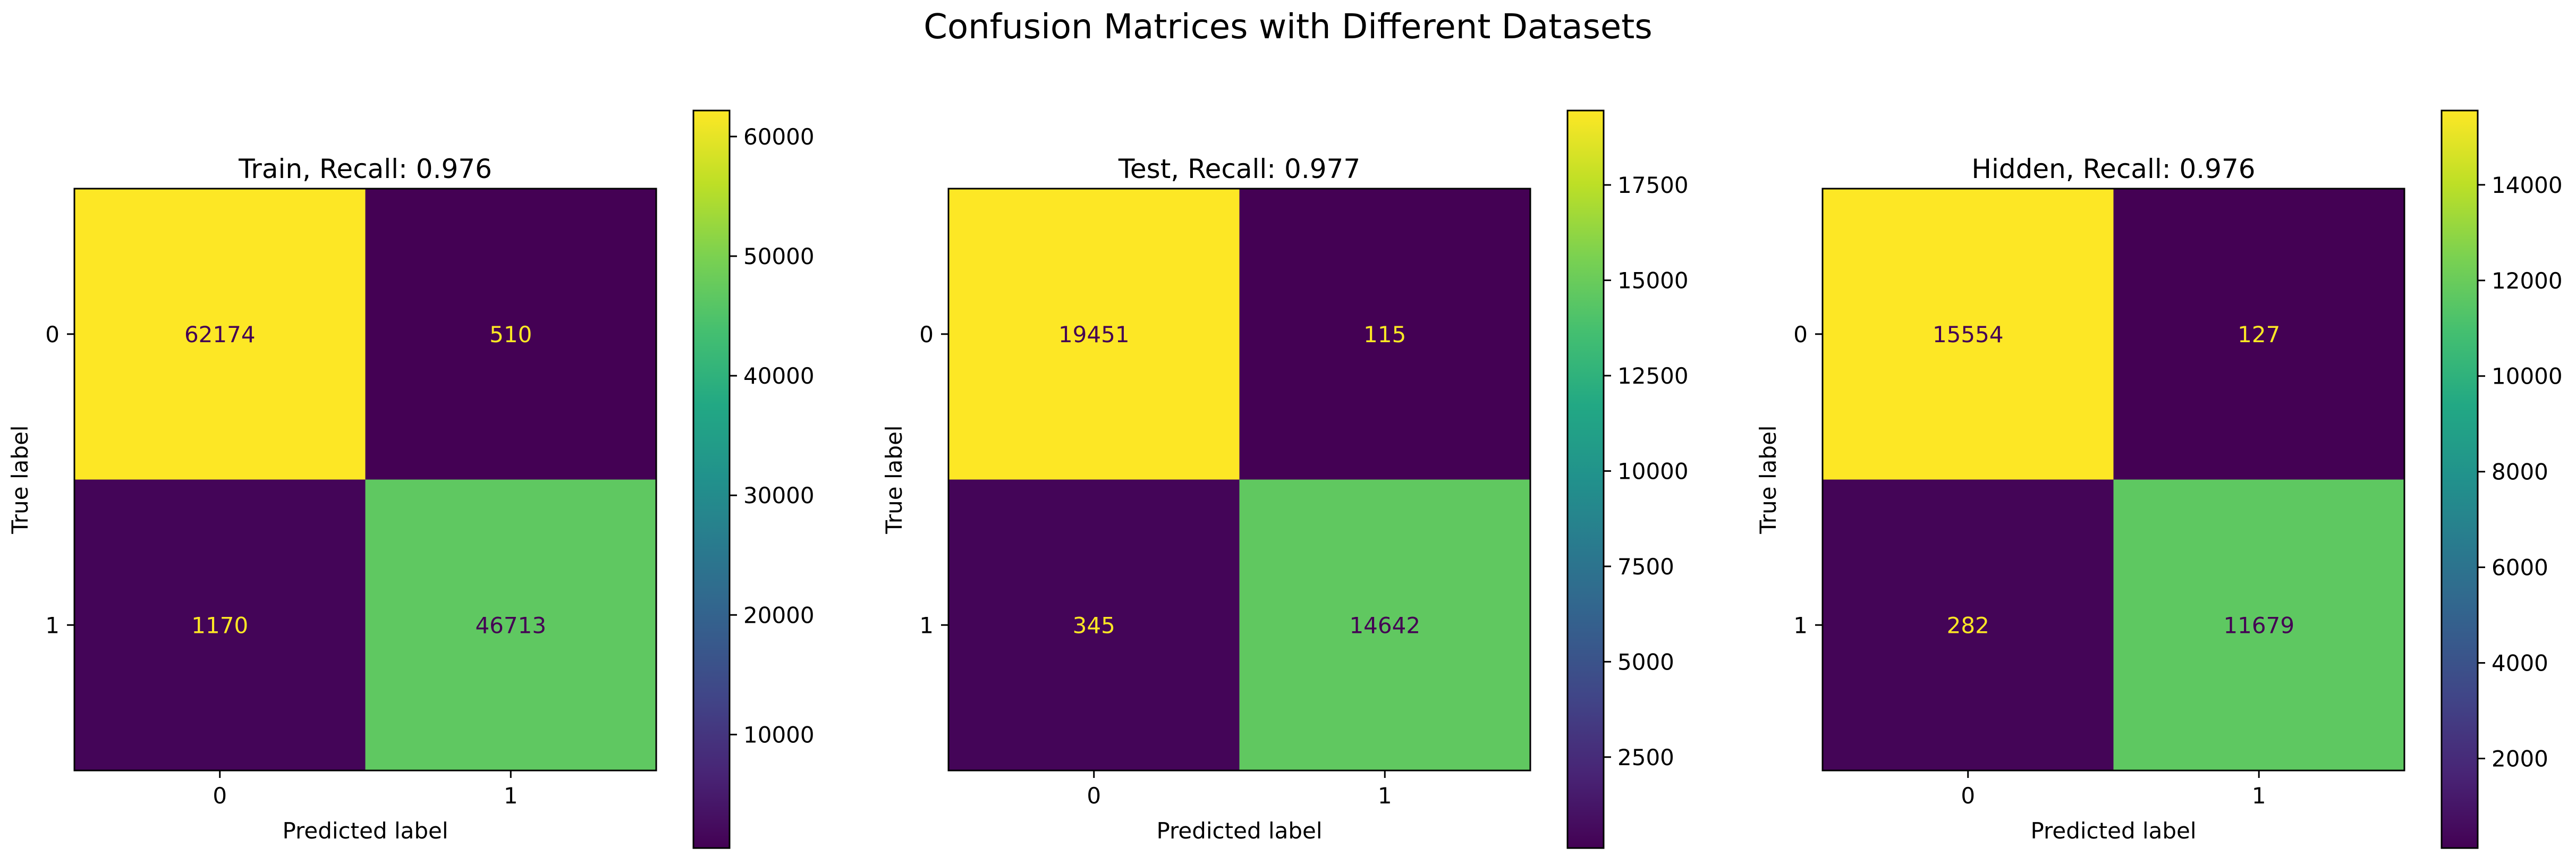 Image resolution: width=2576 pixels, height=864 pixels. What do you see at coordinates (1653, 185) in the screenshot?
I see `colorbar-tick-label: 17500` at bounding box center [1653, 185].